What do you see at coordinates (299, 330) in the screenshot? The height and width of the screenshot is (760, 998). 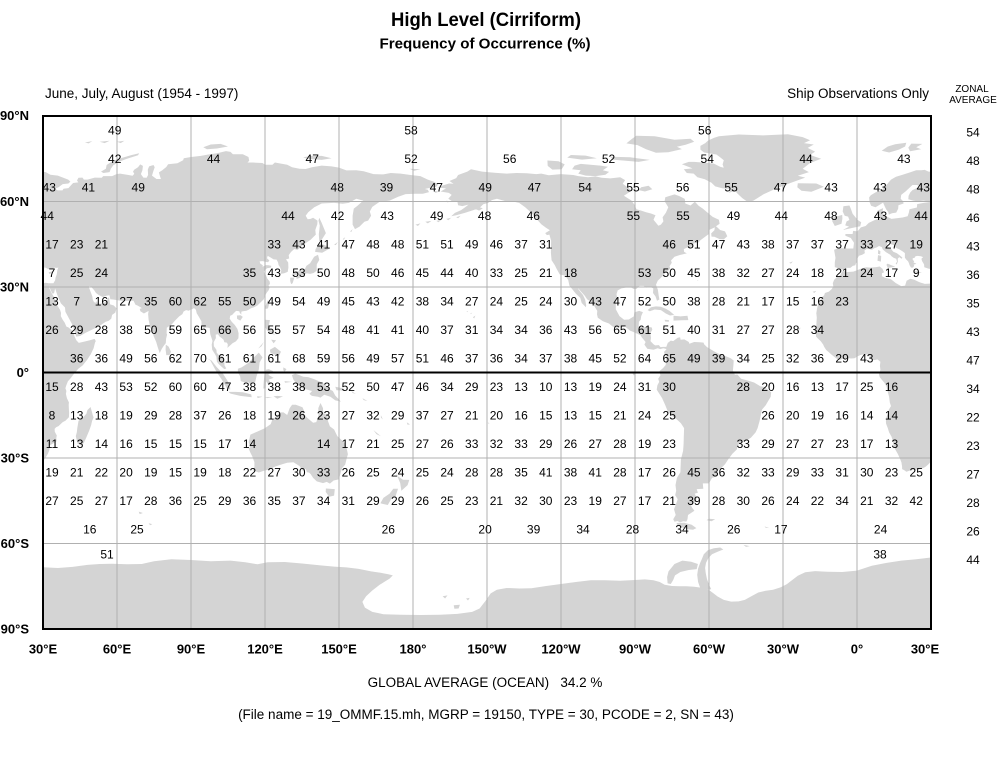 I see `svg-text: 57` at bounding box center [299, 330].